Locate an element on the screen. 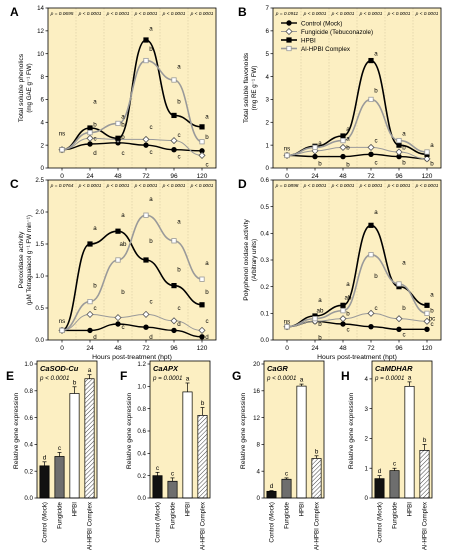 This screenshot has height=555, width=460. significance-letter: ab is located at coordinates (123, 244).